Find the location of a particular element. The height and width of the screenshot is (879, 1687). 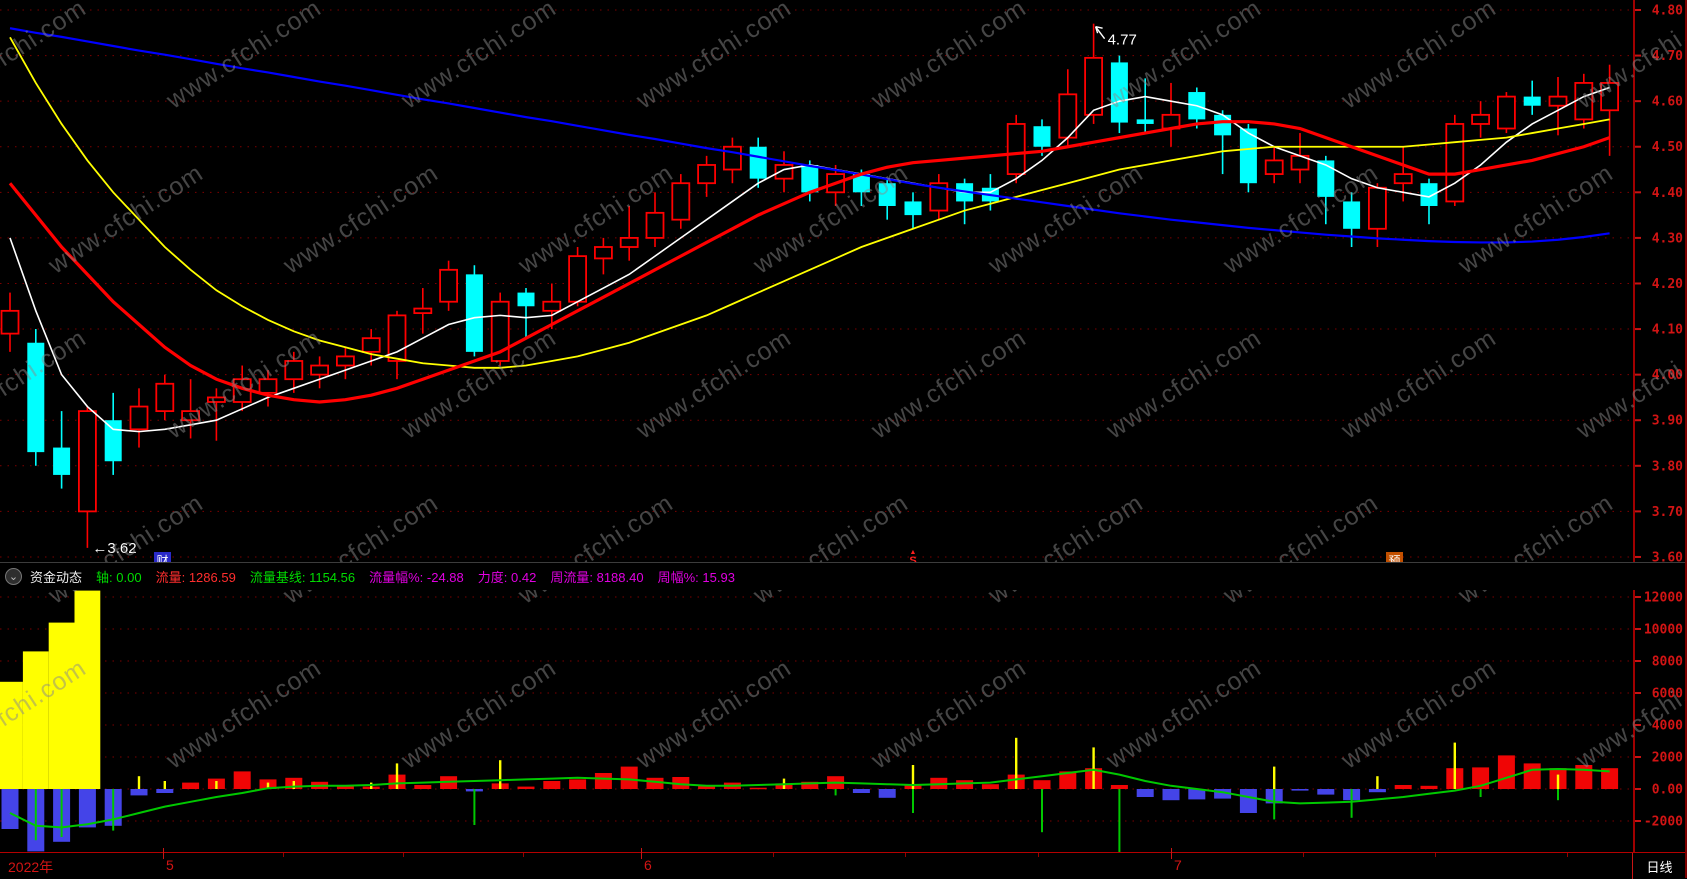

price-axis-label: 3.80 is located at coordinates (1667, 466).